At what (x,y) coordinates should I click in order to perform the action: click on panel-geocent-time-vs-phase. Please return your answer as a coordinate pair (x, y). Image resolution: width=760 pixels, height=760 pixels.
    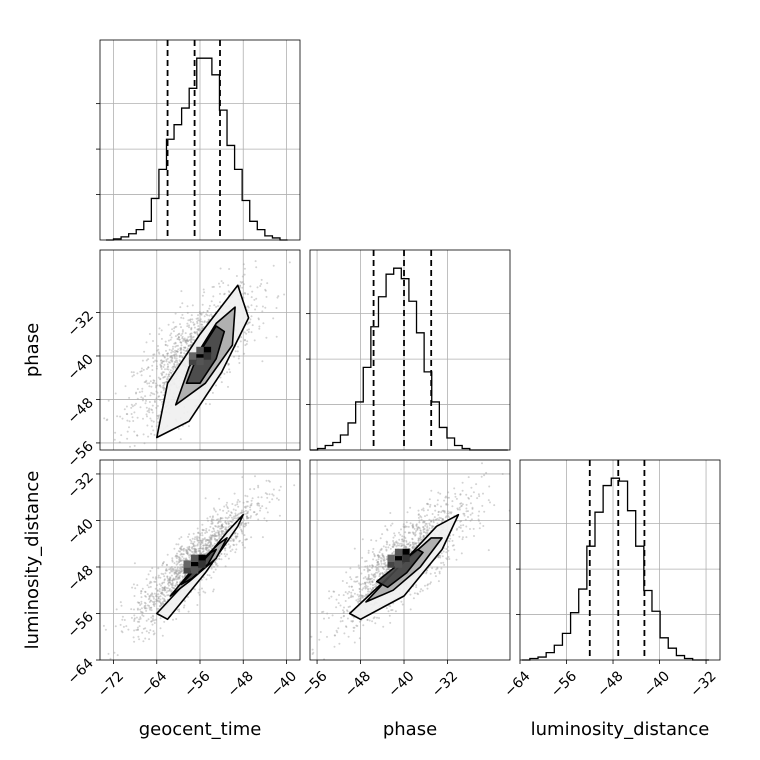
    Looking at the image, I should click on (200, 350).